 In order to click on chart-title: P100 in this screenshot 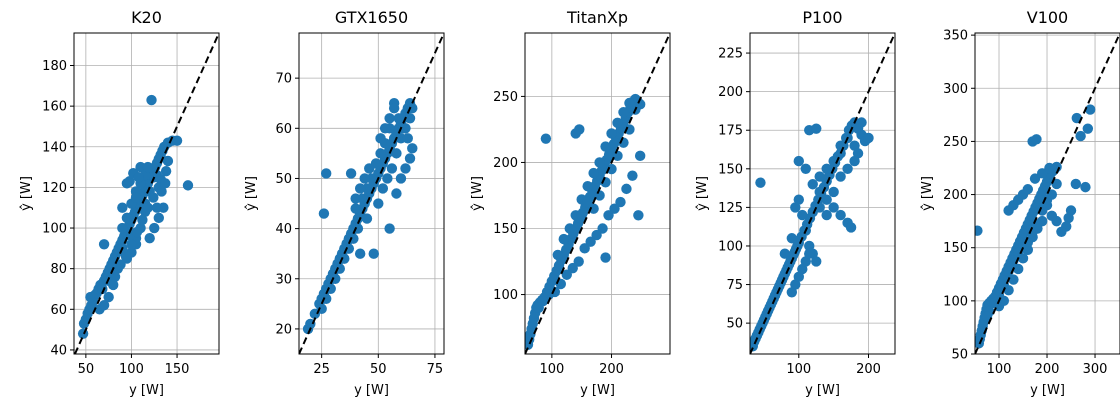, I will do `click(822, 17)`.